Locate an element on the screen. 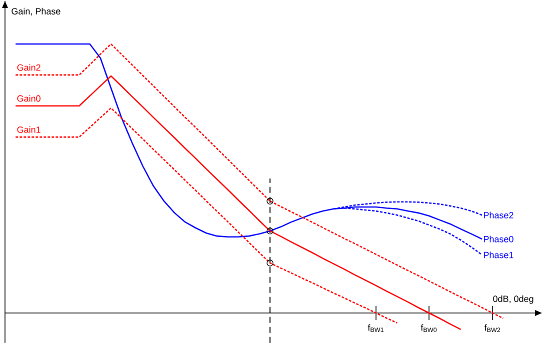  series-label: Gain2 is located at coordinates (28, 67).